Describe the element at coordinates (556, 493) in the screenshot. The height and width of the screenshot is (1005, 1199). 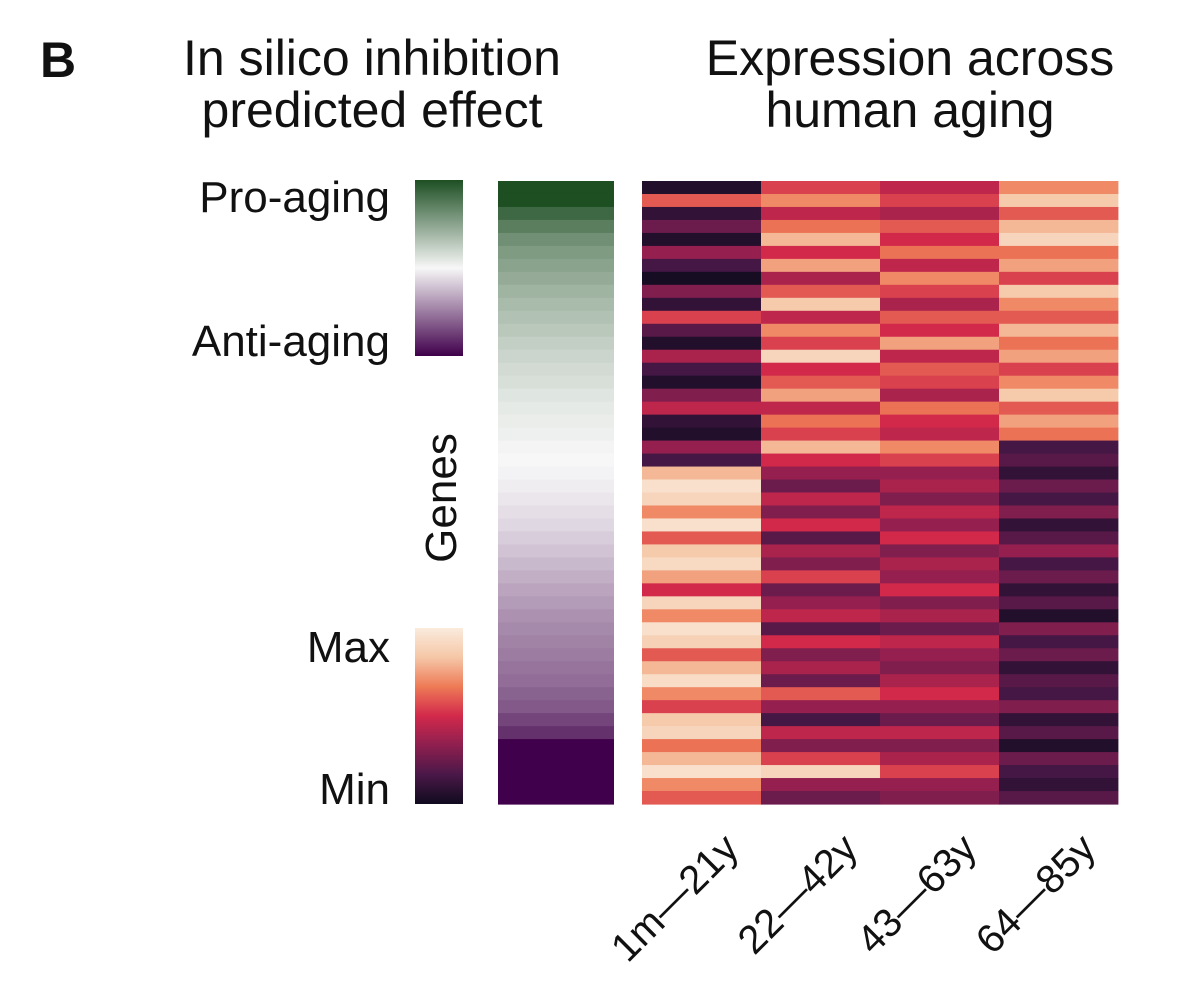
I see `effect-sidebar` at that location.